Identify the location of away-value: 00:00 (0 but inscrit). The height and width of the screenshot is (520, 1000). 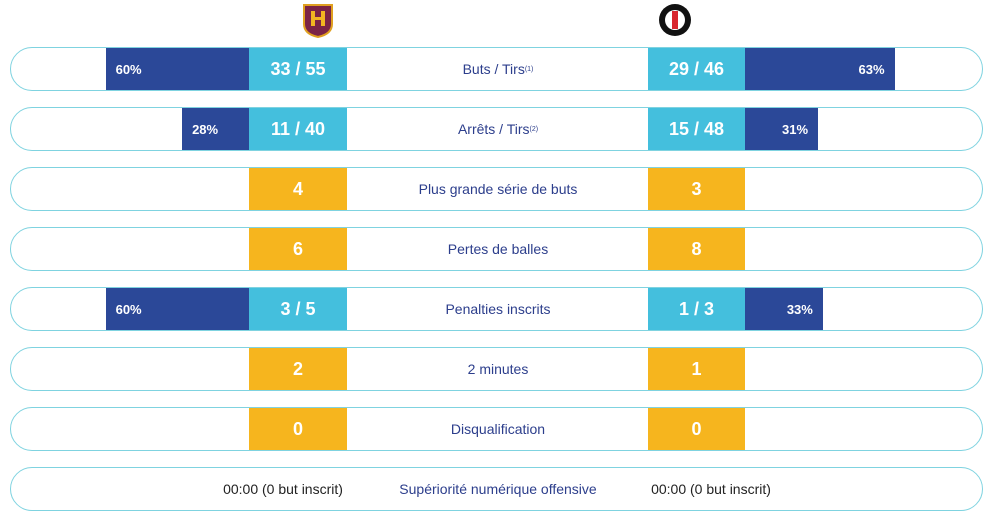
(711, 489).